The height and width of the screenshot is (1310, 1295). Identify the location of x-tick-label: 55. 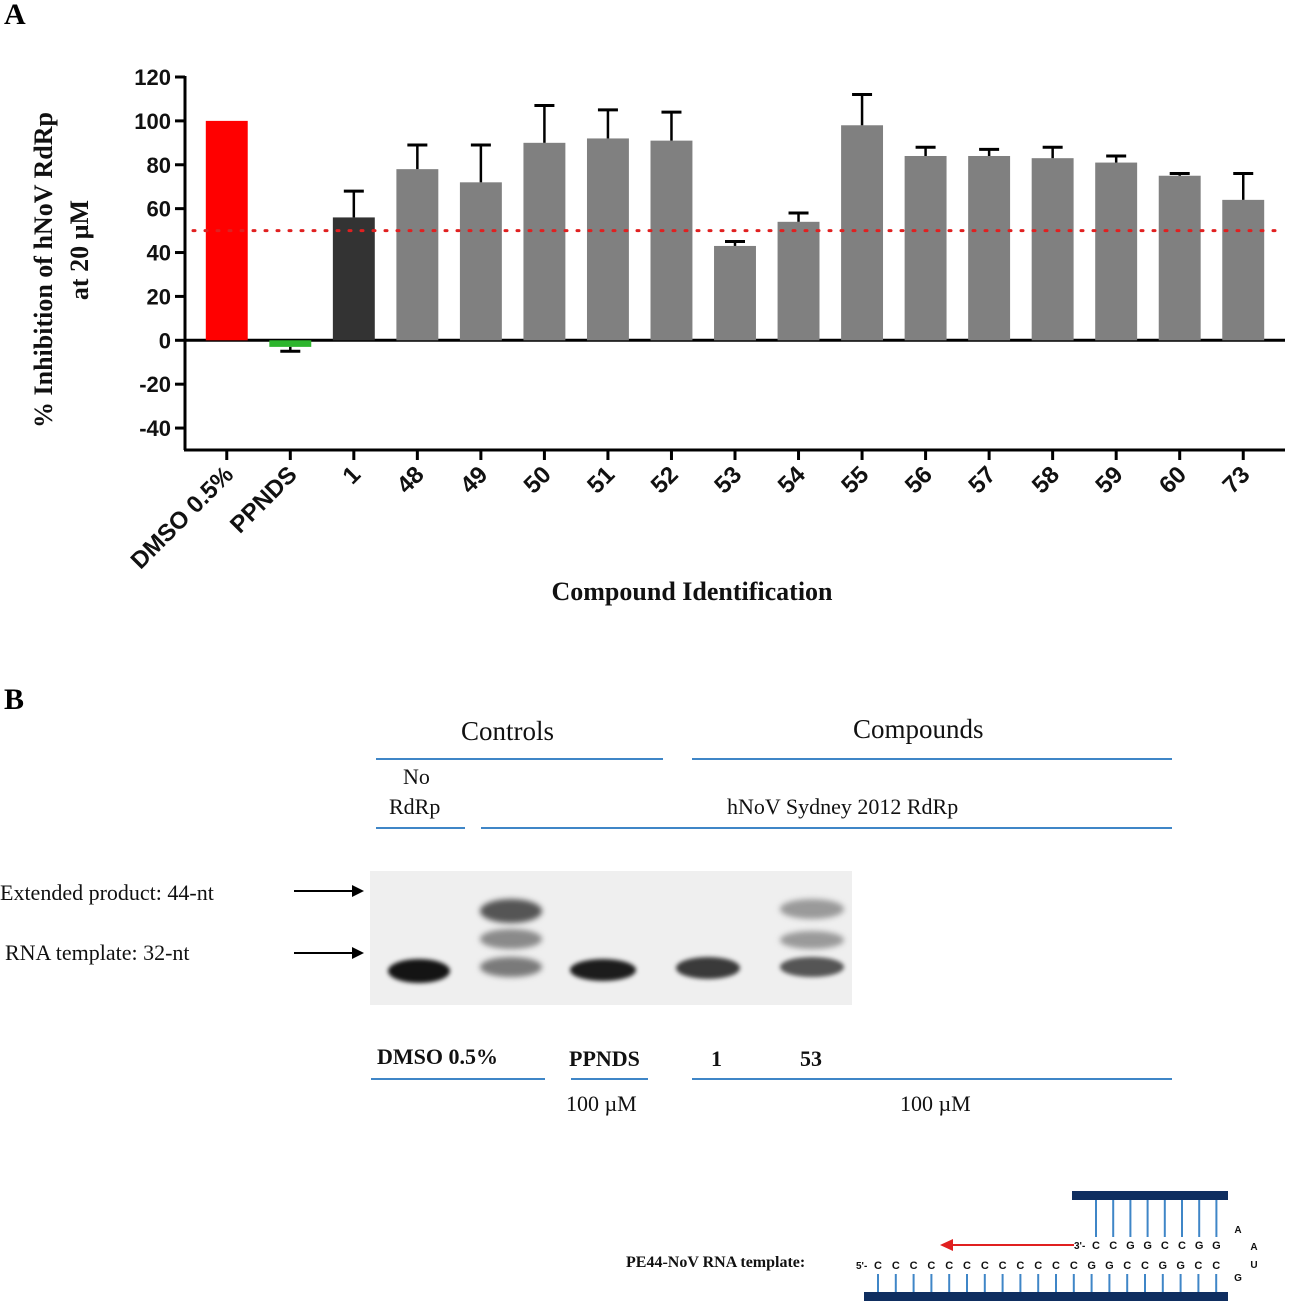
(855, 480).